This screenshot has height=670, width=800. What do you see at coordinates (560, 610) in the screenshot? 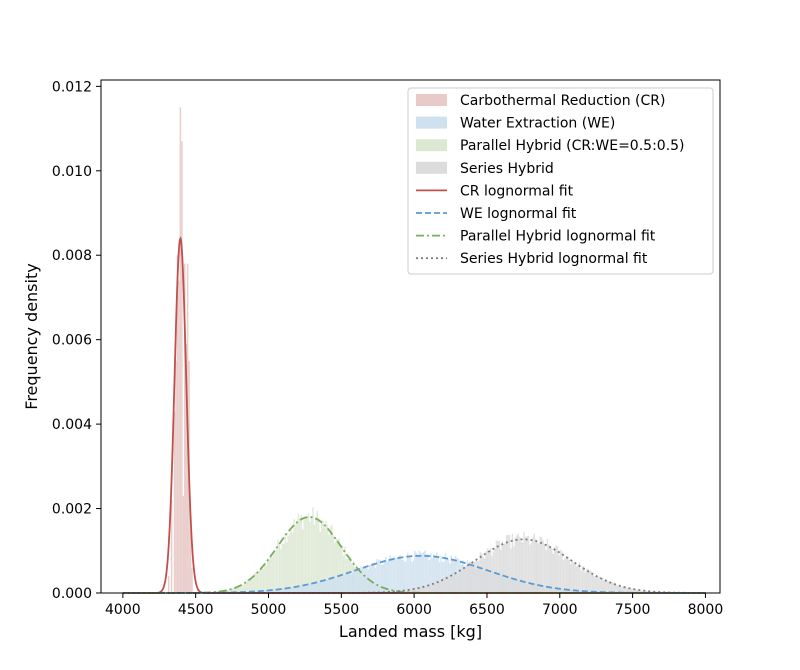
I see `x-tick-label: 7000` at bounding box center [560, 610].